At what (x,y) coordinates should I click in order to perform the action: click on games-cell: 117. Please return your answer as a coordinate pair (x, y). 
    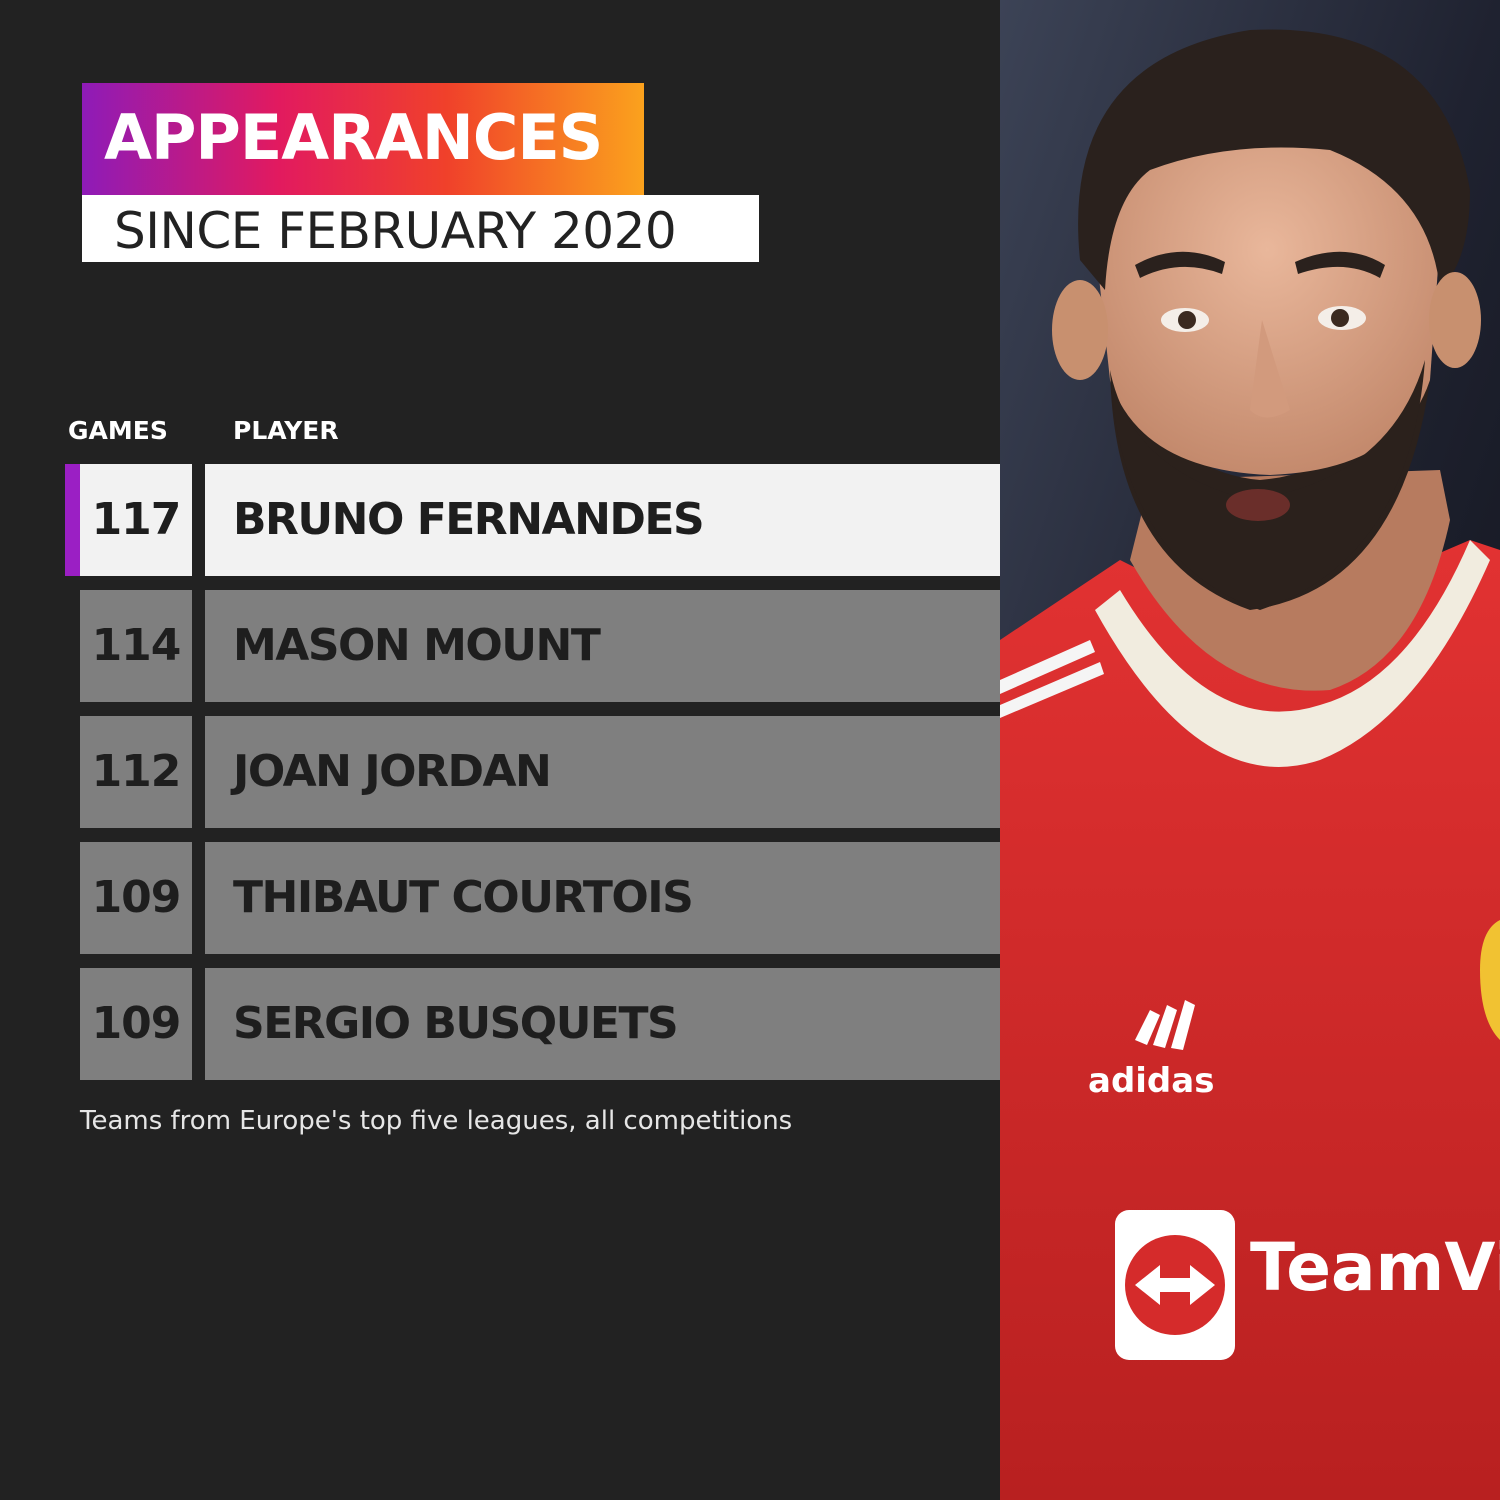
    Looking at the image, I should click on (136, 520).